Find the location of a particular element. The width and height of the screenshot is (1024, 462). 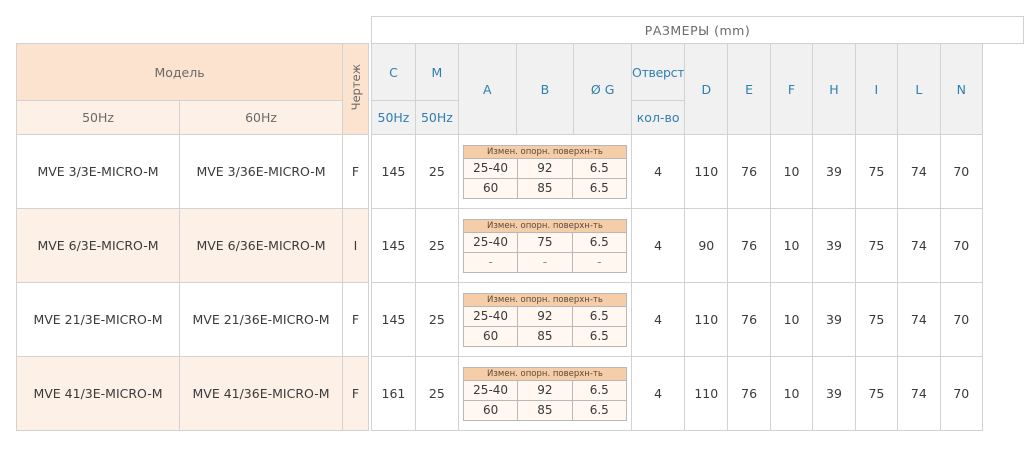

support-surface-row: 25-40 75 6.5 is located at coordinates (544, 242).